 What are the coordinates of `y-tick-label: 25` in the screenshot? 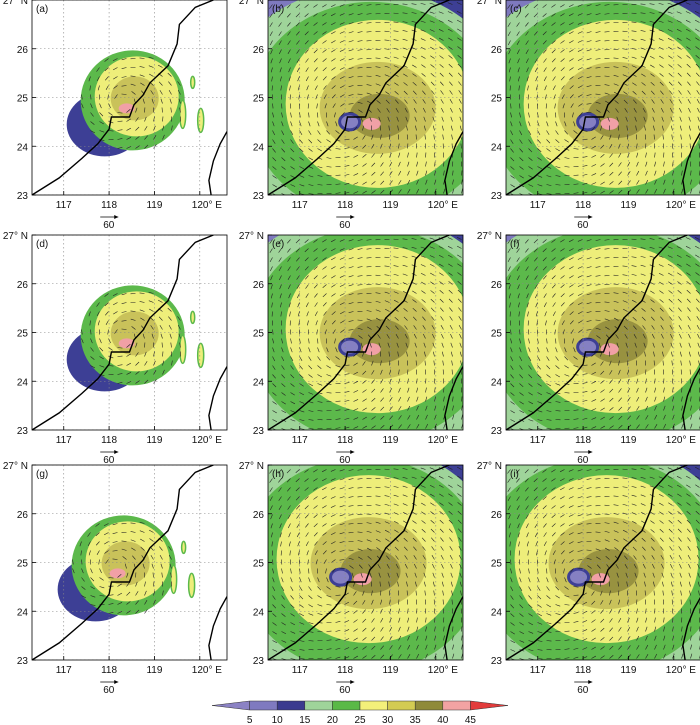 It's located at (259, 99).